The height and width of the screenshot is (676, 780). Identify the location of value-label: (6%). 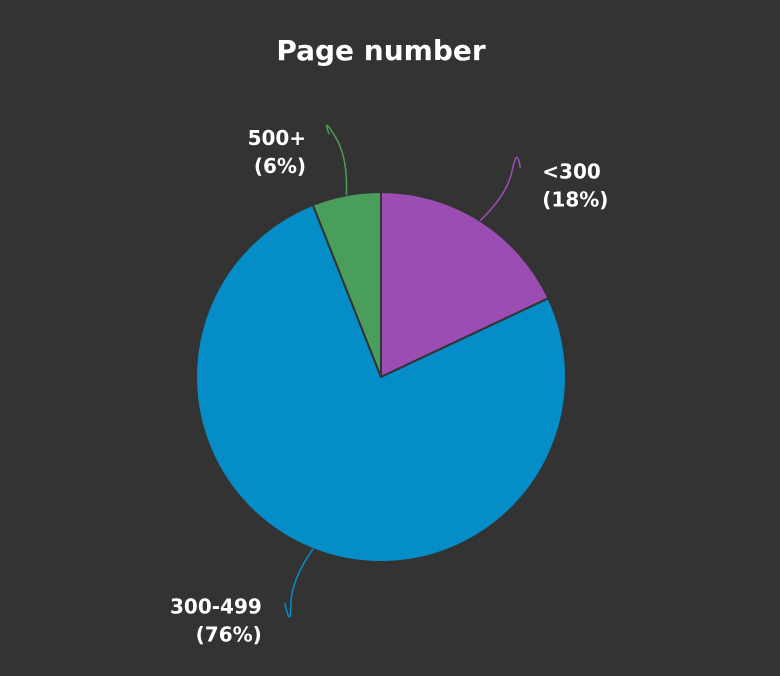
(280, 166).